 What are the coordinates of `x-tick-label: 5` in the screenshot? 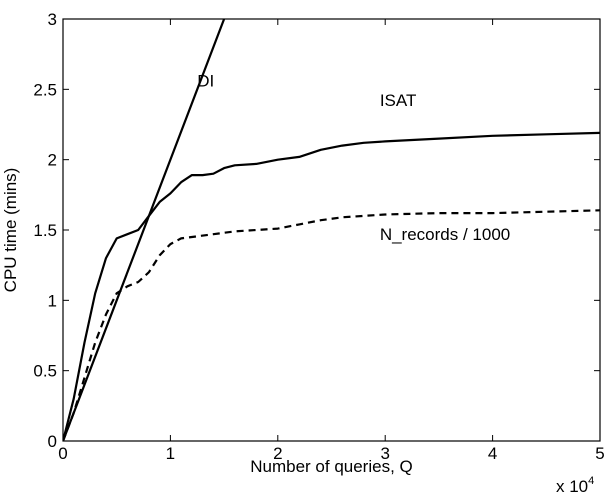 It's located at (599, 453).